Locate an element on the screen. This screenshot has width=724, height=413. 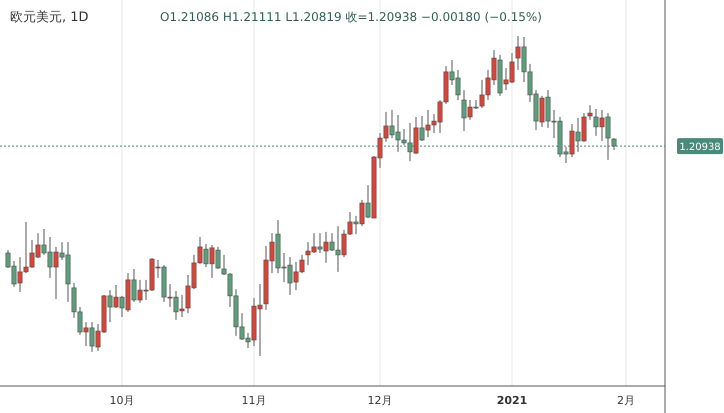
x-tick-label: 2月 is located at coordinates (626, 400).